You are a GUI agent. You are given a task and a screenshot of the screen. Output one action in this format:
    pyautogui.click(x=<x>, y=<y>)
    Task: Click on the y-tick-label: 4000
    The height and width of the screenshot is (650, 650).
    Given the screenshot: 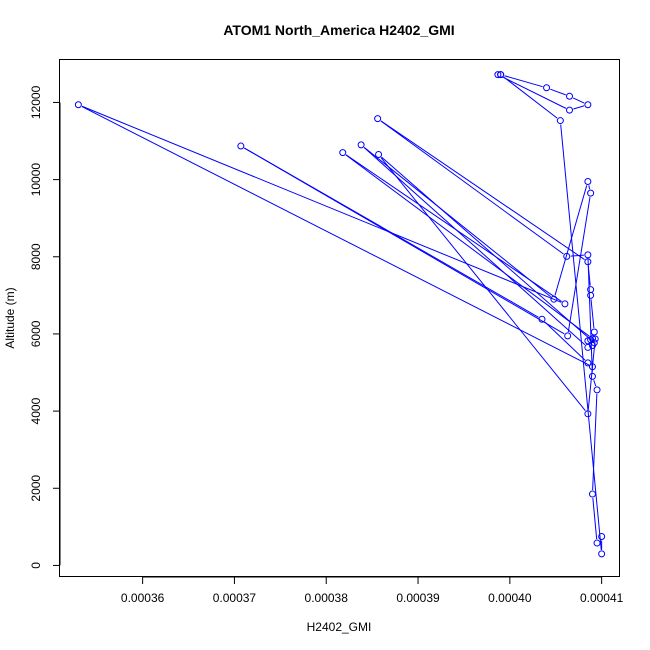 What is the action you would take?
    pyautogui.click(x=36, y=410)
    